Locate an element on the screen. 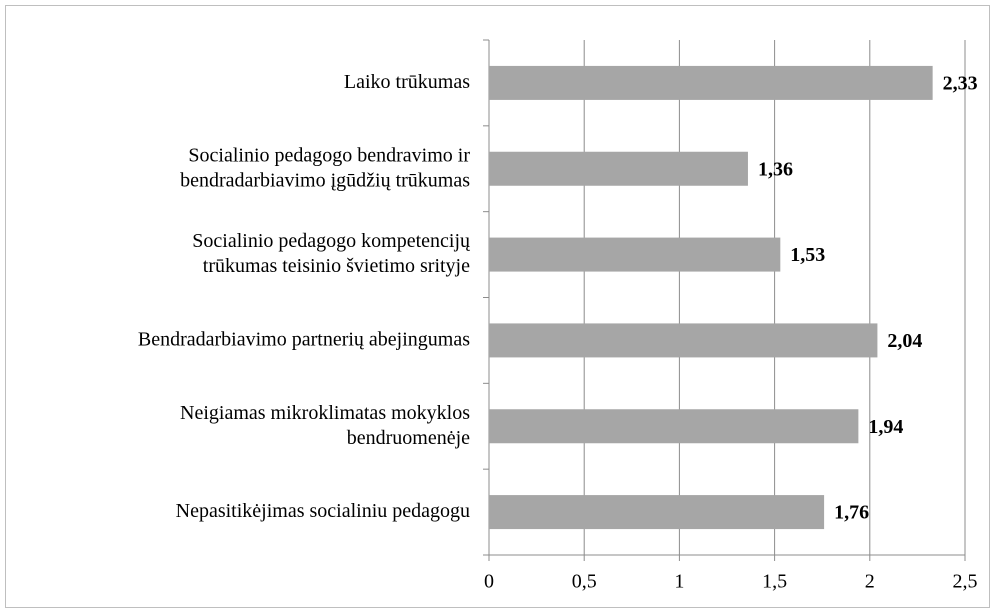  y-tick-label: Bendradarbiavimo partnerių abejingumas is located at coordinates (304, 339).